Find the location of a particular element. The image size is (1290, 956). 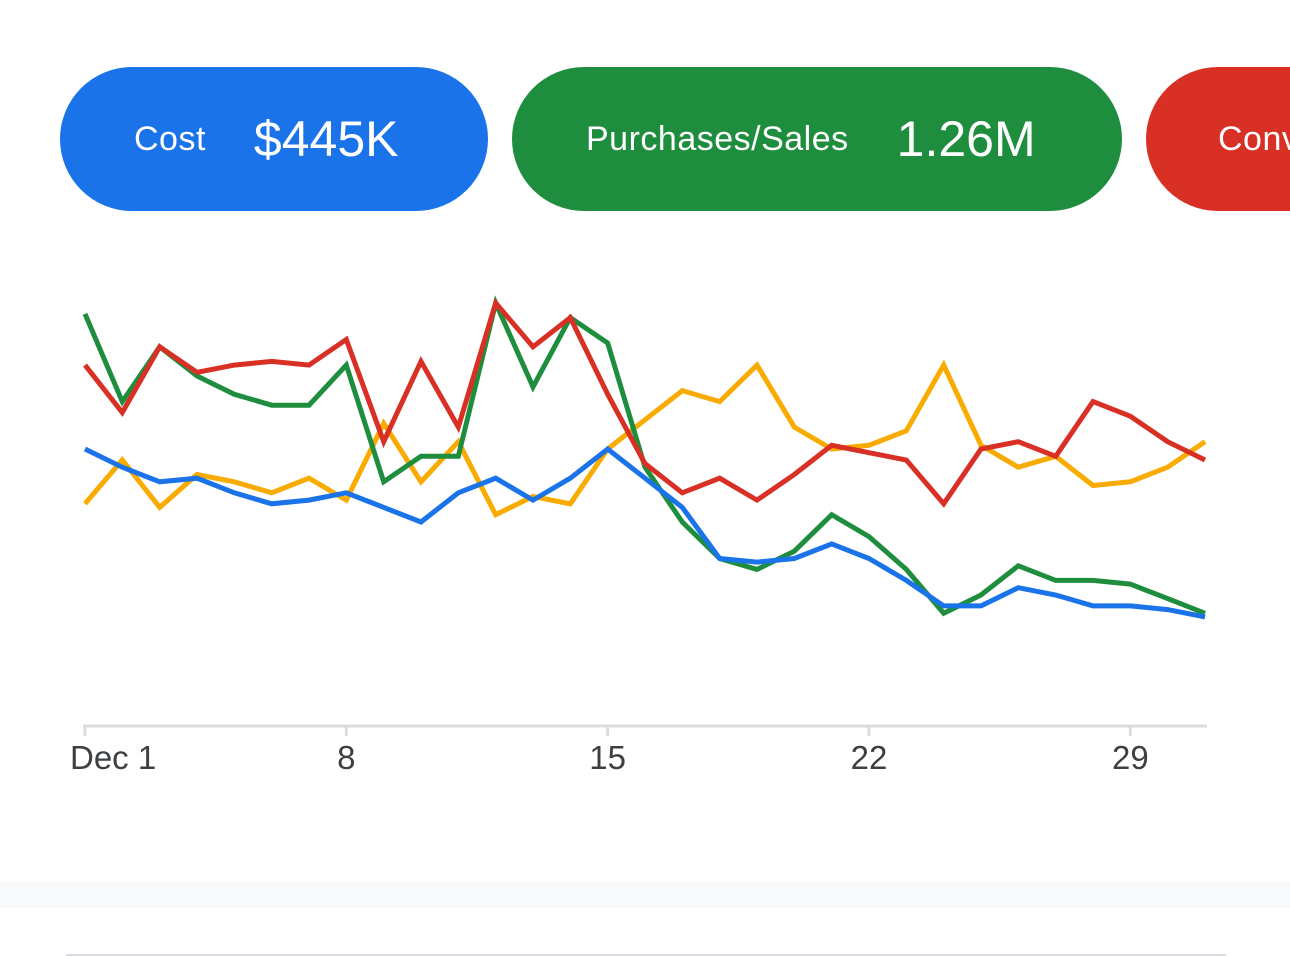

metric-chip-purchases-label: Purchases/Sales is located at coordinates (717, 138).